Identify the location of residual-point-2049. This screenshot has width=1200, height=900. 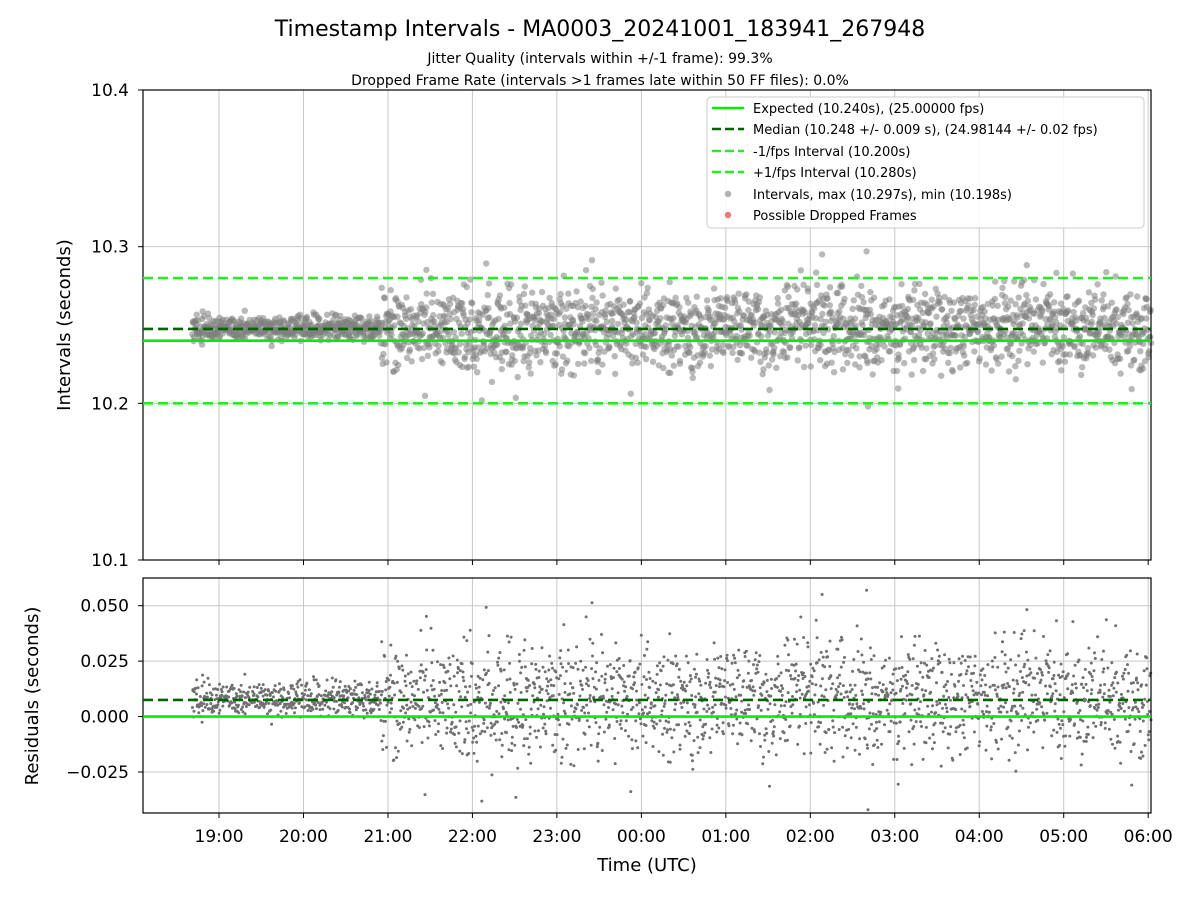
(1011, 721).